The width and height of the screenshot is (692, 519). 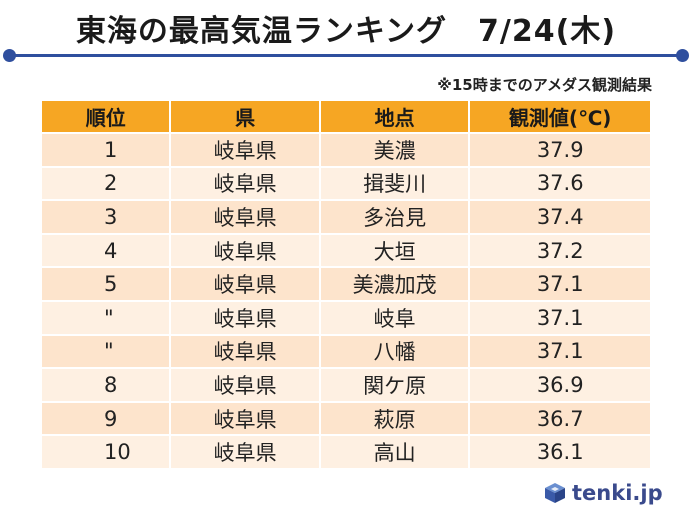 I want to click on observation-note: ※15時までのアメダス観測結果, so click(x=544, y=85).